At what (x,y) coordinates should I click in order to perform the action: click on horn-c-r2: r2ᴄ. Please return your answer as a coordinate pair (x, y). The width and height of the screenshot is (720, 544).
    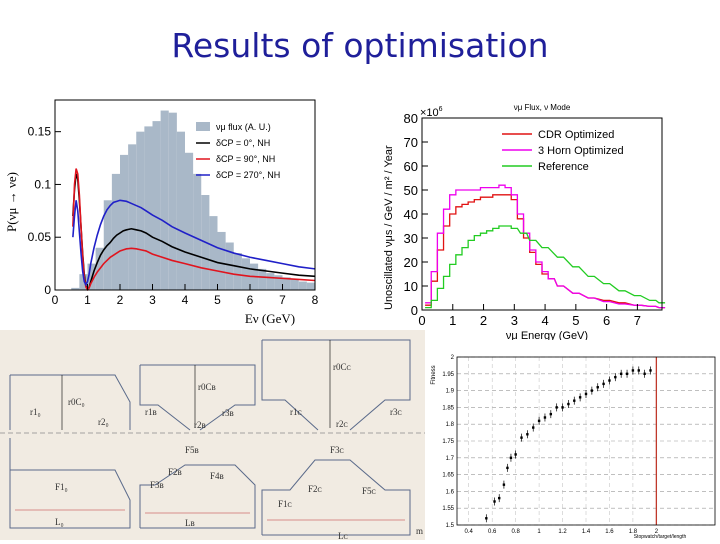
    Looking at the image, I should click on (342, 424).